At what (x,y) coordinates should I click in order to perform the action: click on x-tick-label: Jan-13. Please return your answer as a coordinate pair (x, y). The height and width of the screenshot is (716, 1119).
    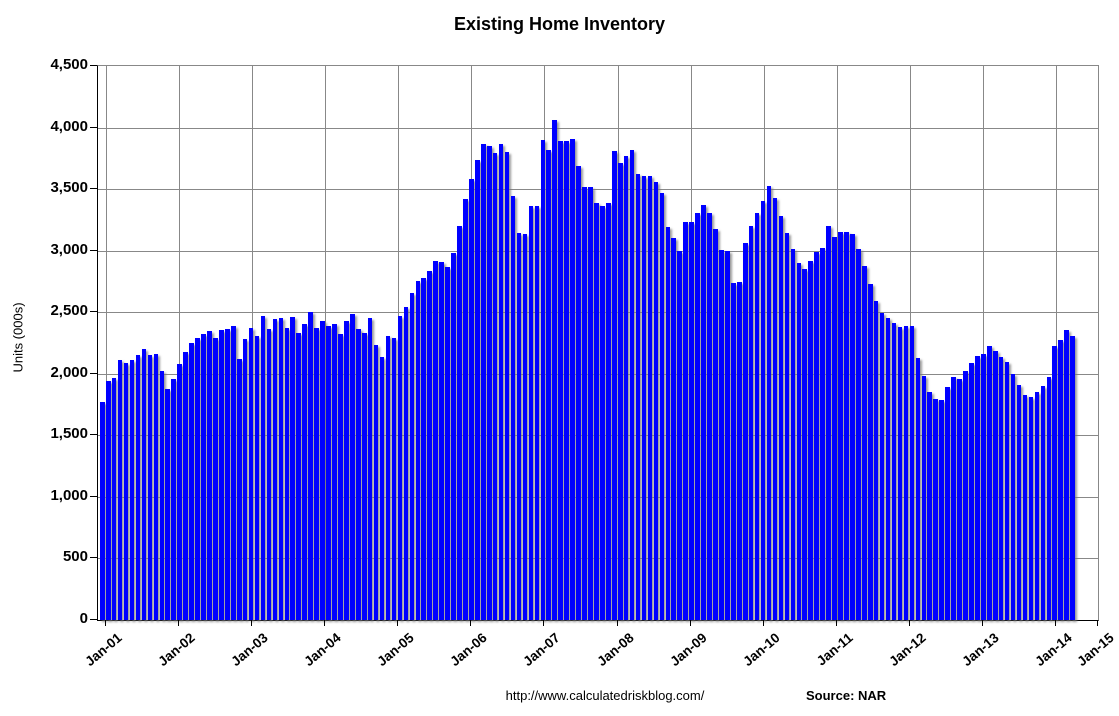
    Looking at the image, I should click on (980, 649).